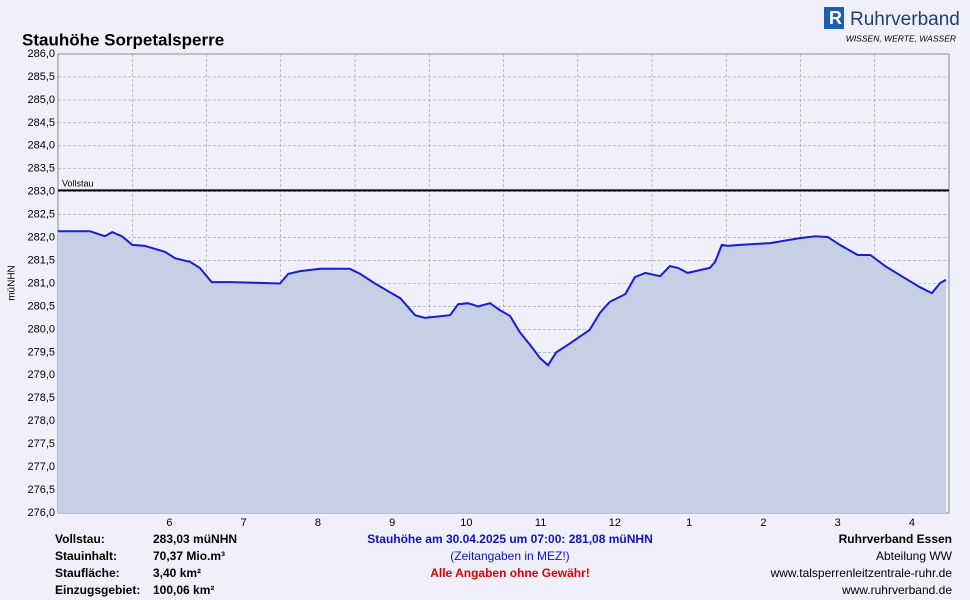 Image resolution: width=970 pixels, height=600 pixels. What do you see at coordinates (41, 421) in the screenshot?
I see `y-tick-label: 278,0` at bounding box center [41, 421].